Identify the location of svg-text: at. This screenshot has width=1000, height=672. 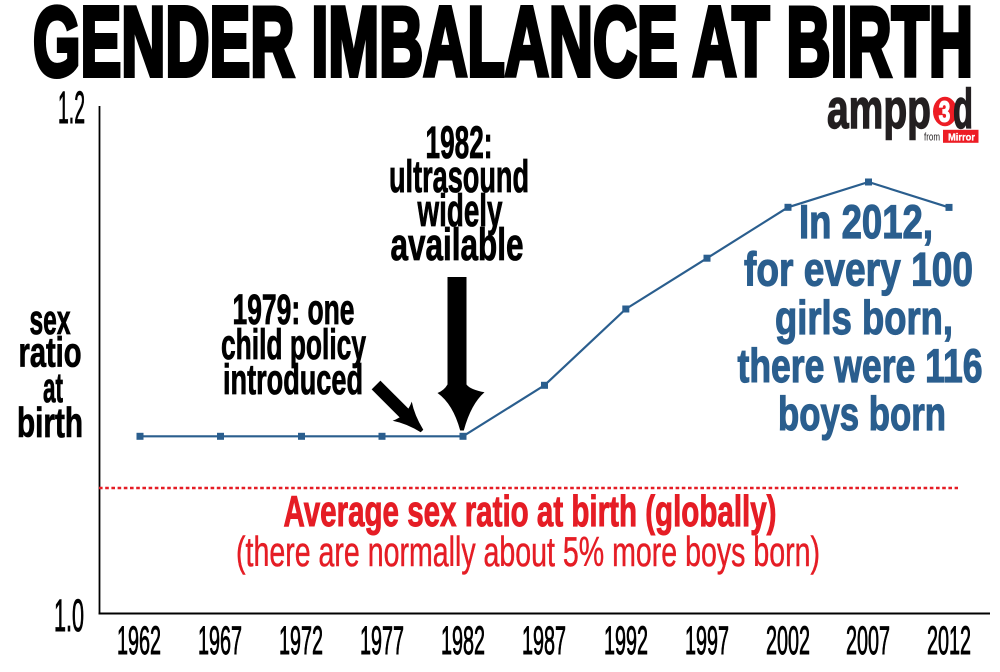
(53, 387).